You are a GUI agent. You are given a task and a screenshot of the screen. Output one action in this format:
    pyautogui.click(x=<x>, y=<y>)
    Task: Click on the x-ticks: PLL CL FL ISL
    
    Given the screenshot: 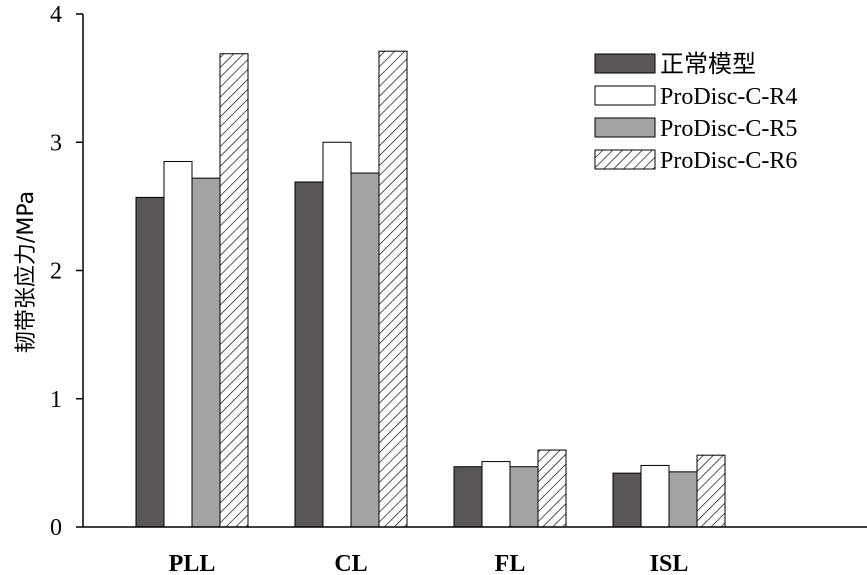 What is the action you would take?
    pyautogui.click(x=429, y=563)
    